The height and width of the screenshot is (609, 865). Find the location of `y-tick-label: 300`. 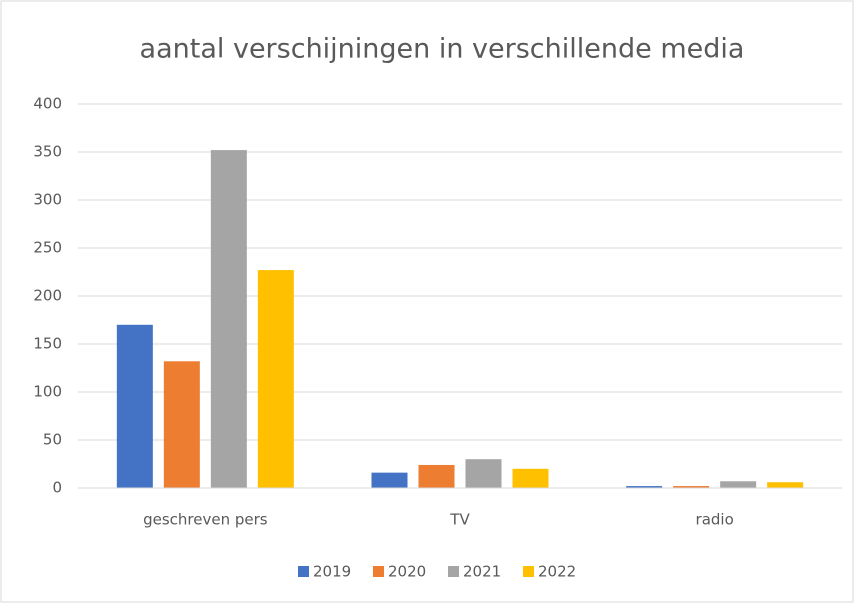

y-tick-label: 300 is located at coordinates (47, 200).